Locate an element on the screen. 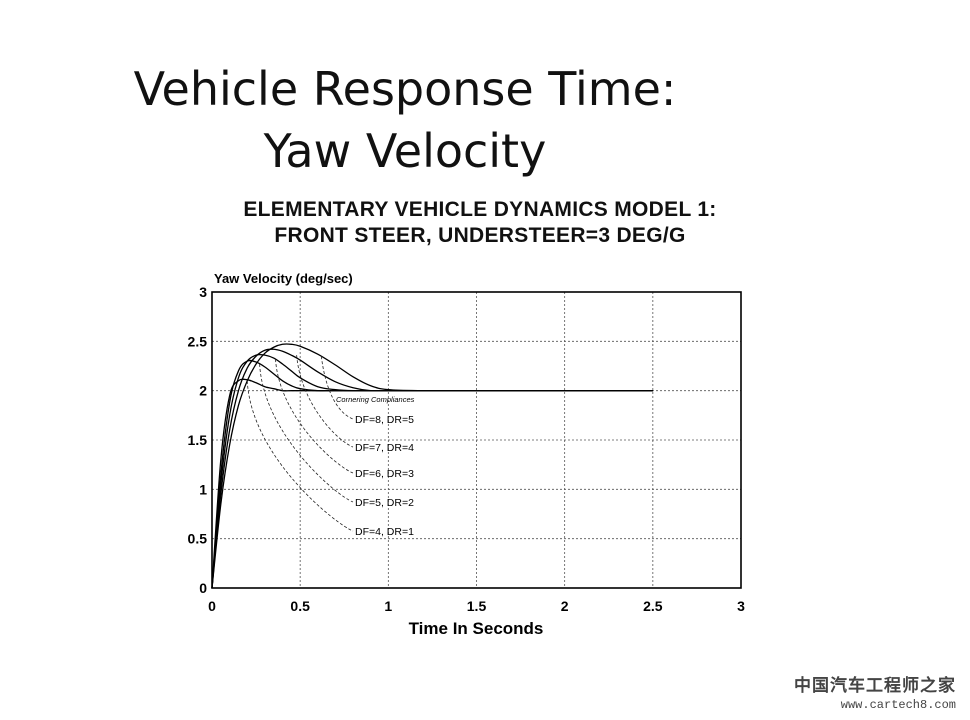  watermark-url: www.cartech8.com is located at coordinates (898, 705).